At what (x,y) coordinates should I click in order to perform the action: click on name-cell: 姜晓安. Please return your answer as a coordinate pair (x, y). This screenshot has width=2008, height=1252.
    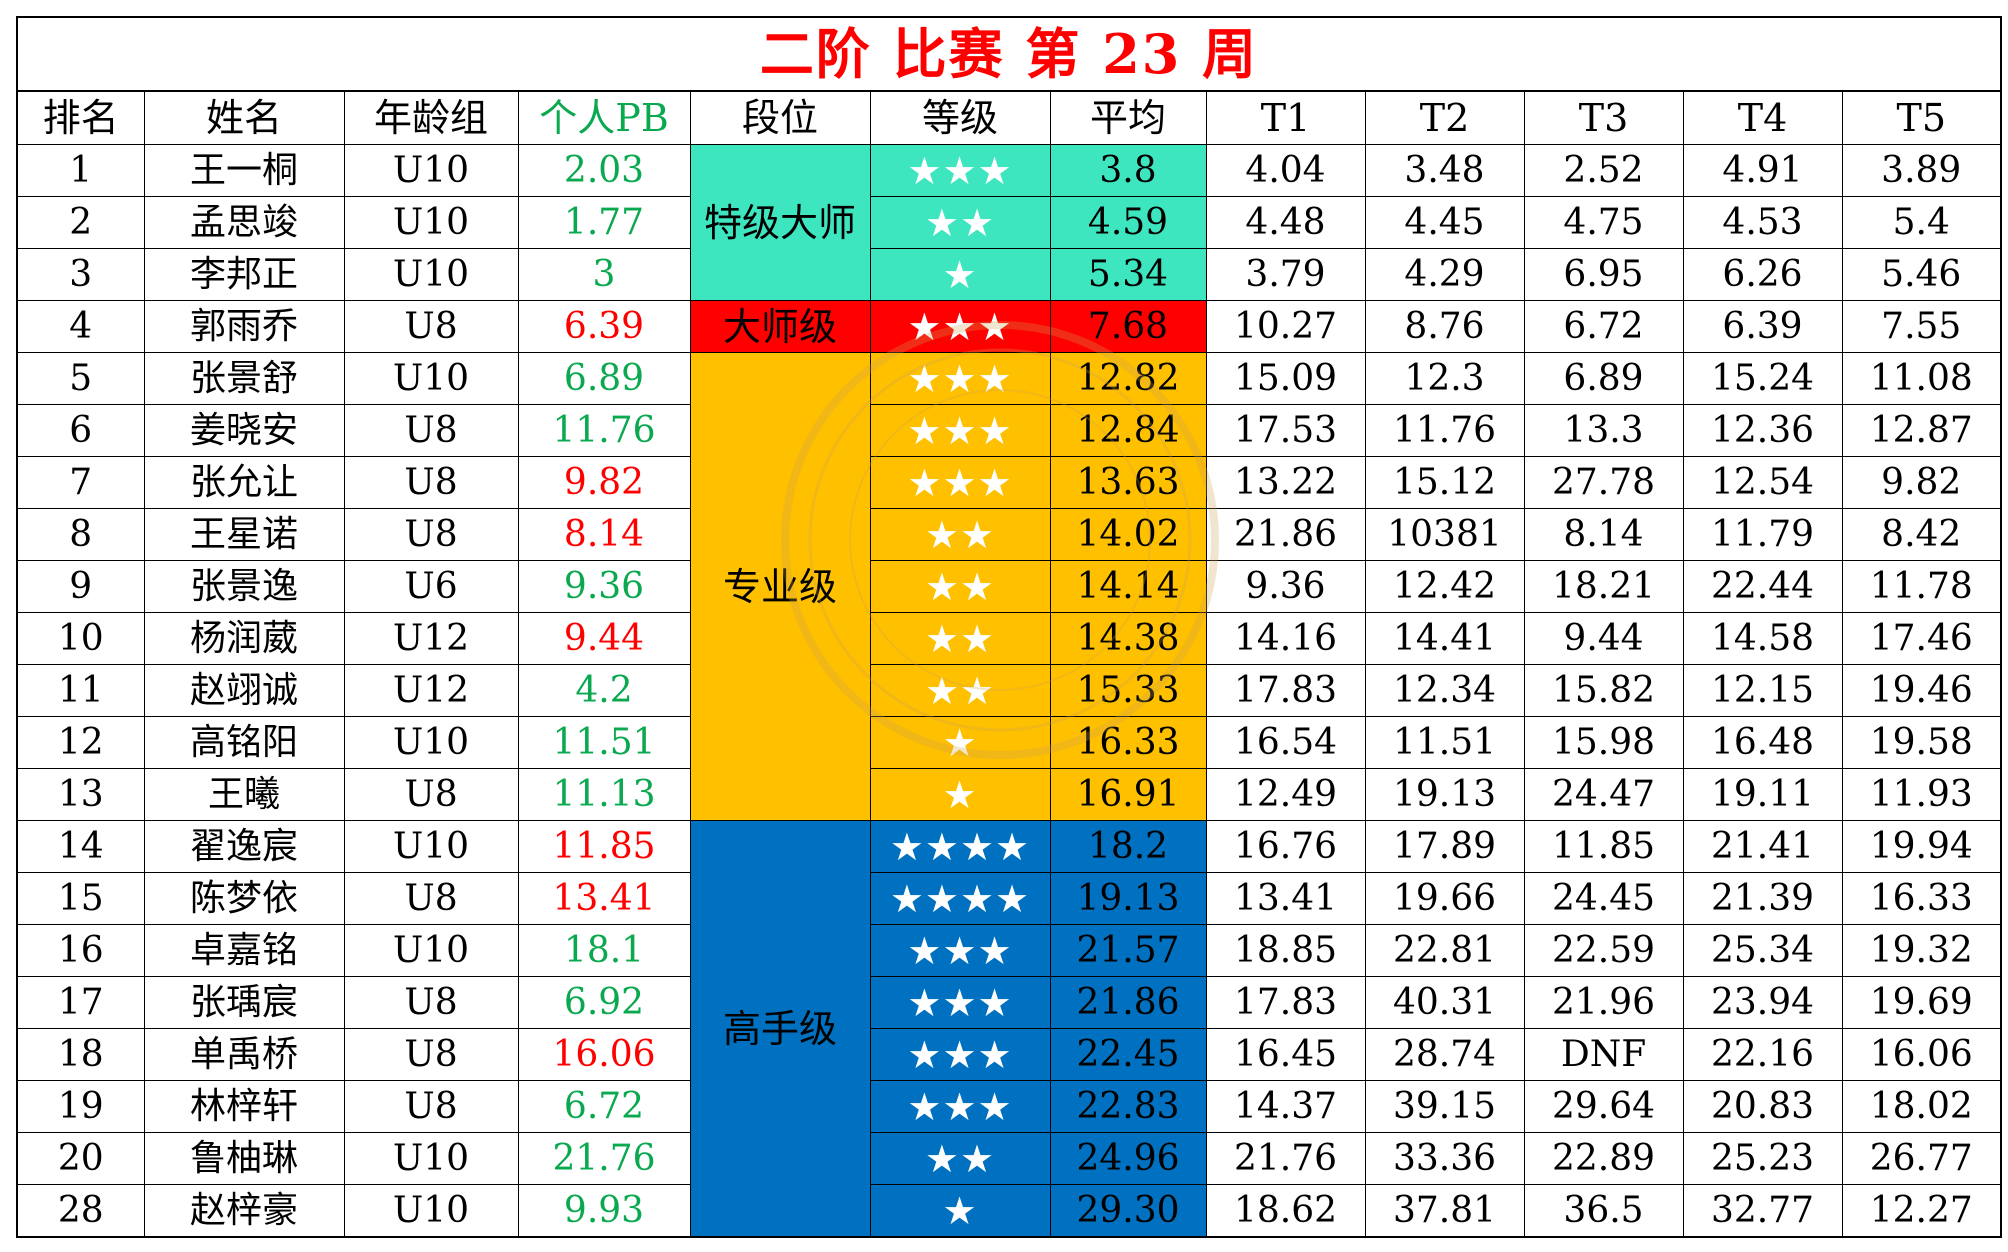
    Looking at the image, I should click on (244, 430).